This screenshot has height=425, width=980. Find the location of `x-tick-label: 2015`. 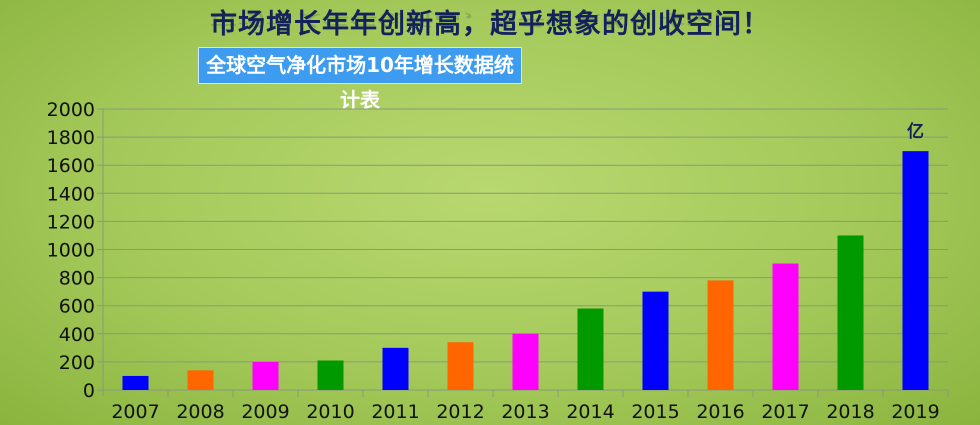

x-tick-label: 2015 is located at coordinates (655, 412).